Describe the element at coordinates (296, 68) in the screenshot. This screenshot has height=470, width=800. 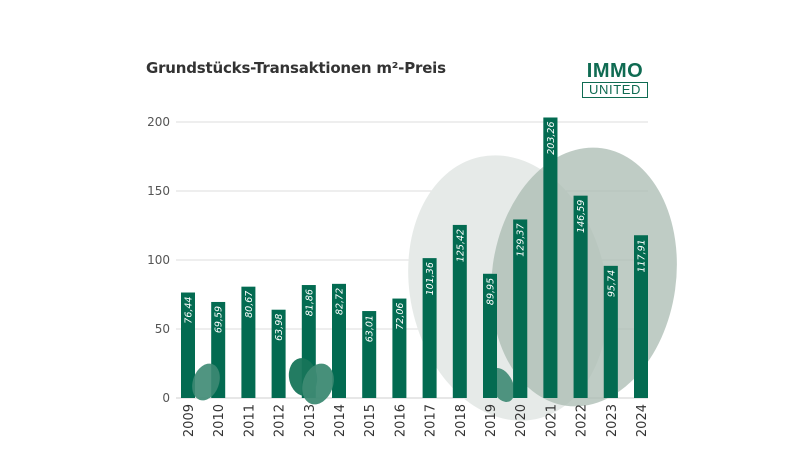
I see `chart-title: Grundstücks-Transaktionen m²-Preis` at that location.